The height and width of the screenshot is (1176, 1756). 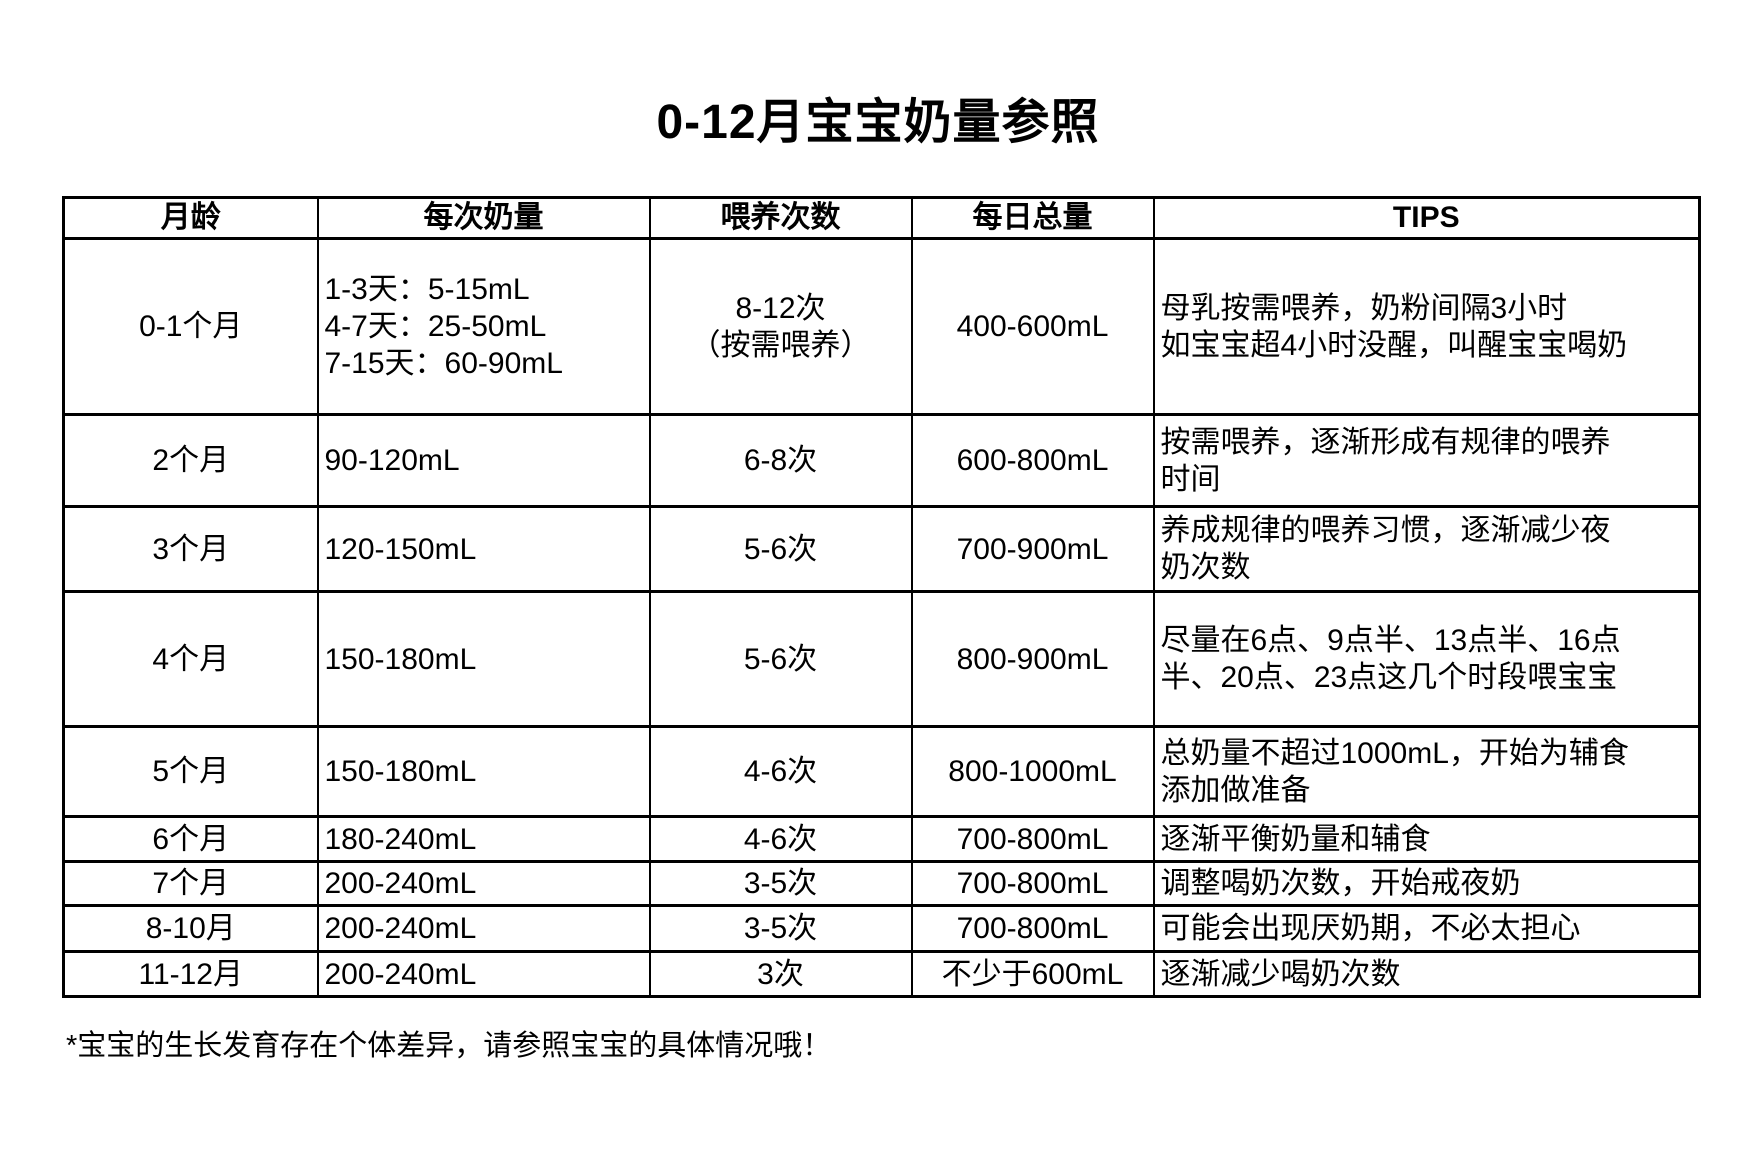 I want to click on cell-per-feed: 90-120mL, so click(x=483, y=460).